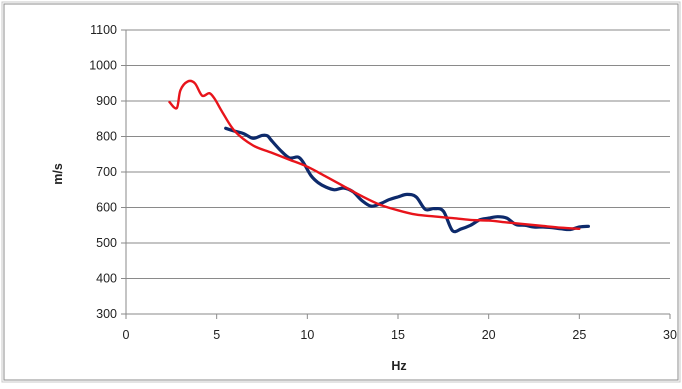 The image size is (682, 389). I want to click on x-tick-label: 25, so click(579, 335).